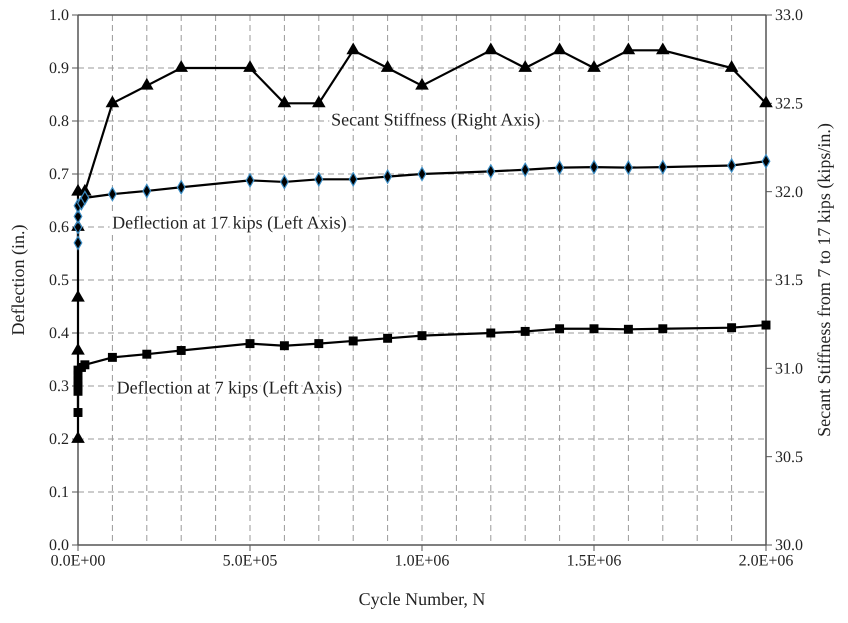 The width and height of the screenshot is (848, 623). I want to click on y2-tick-label: 31.5, so click(789, 281).